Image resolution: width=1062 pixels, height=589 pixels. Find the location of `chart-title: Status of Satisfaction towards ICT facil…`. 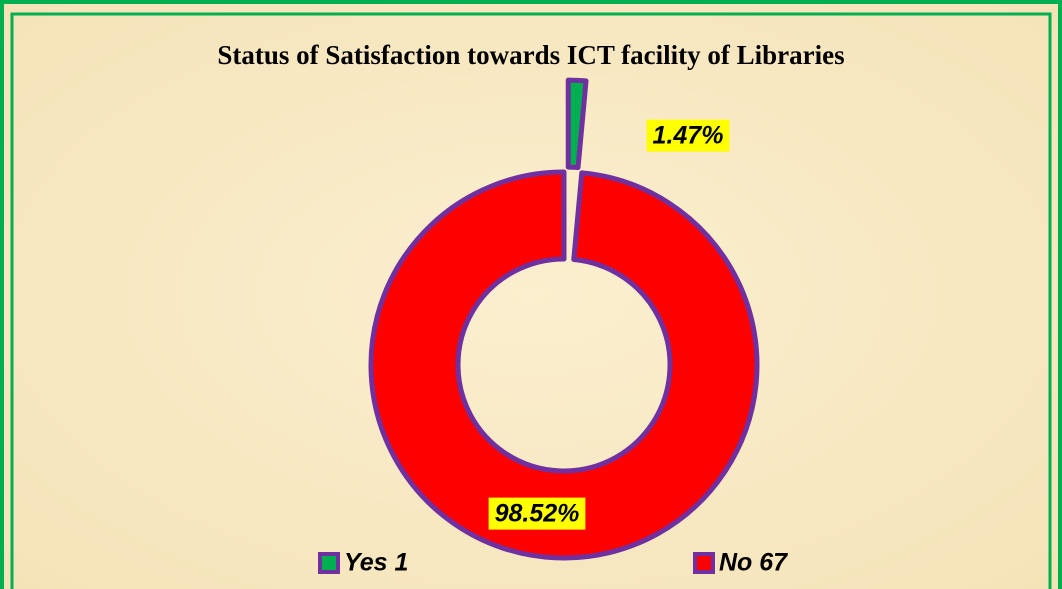

chart-title: Status of Satisfaction towards ICT facil… is located at coordinates (530, 55).